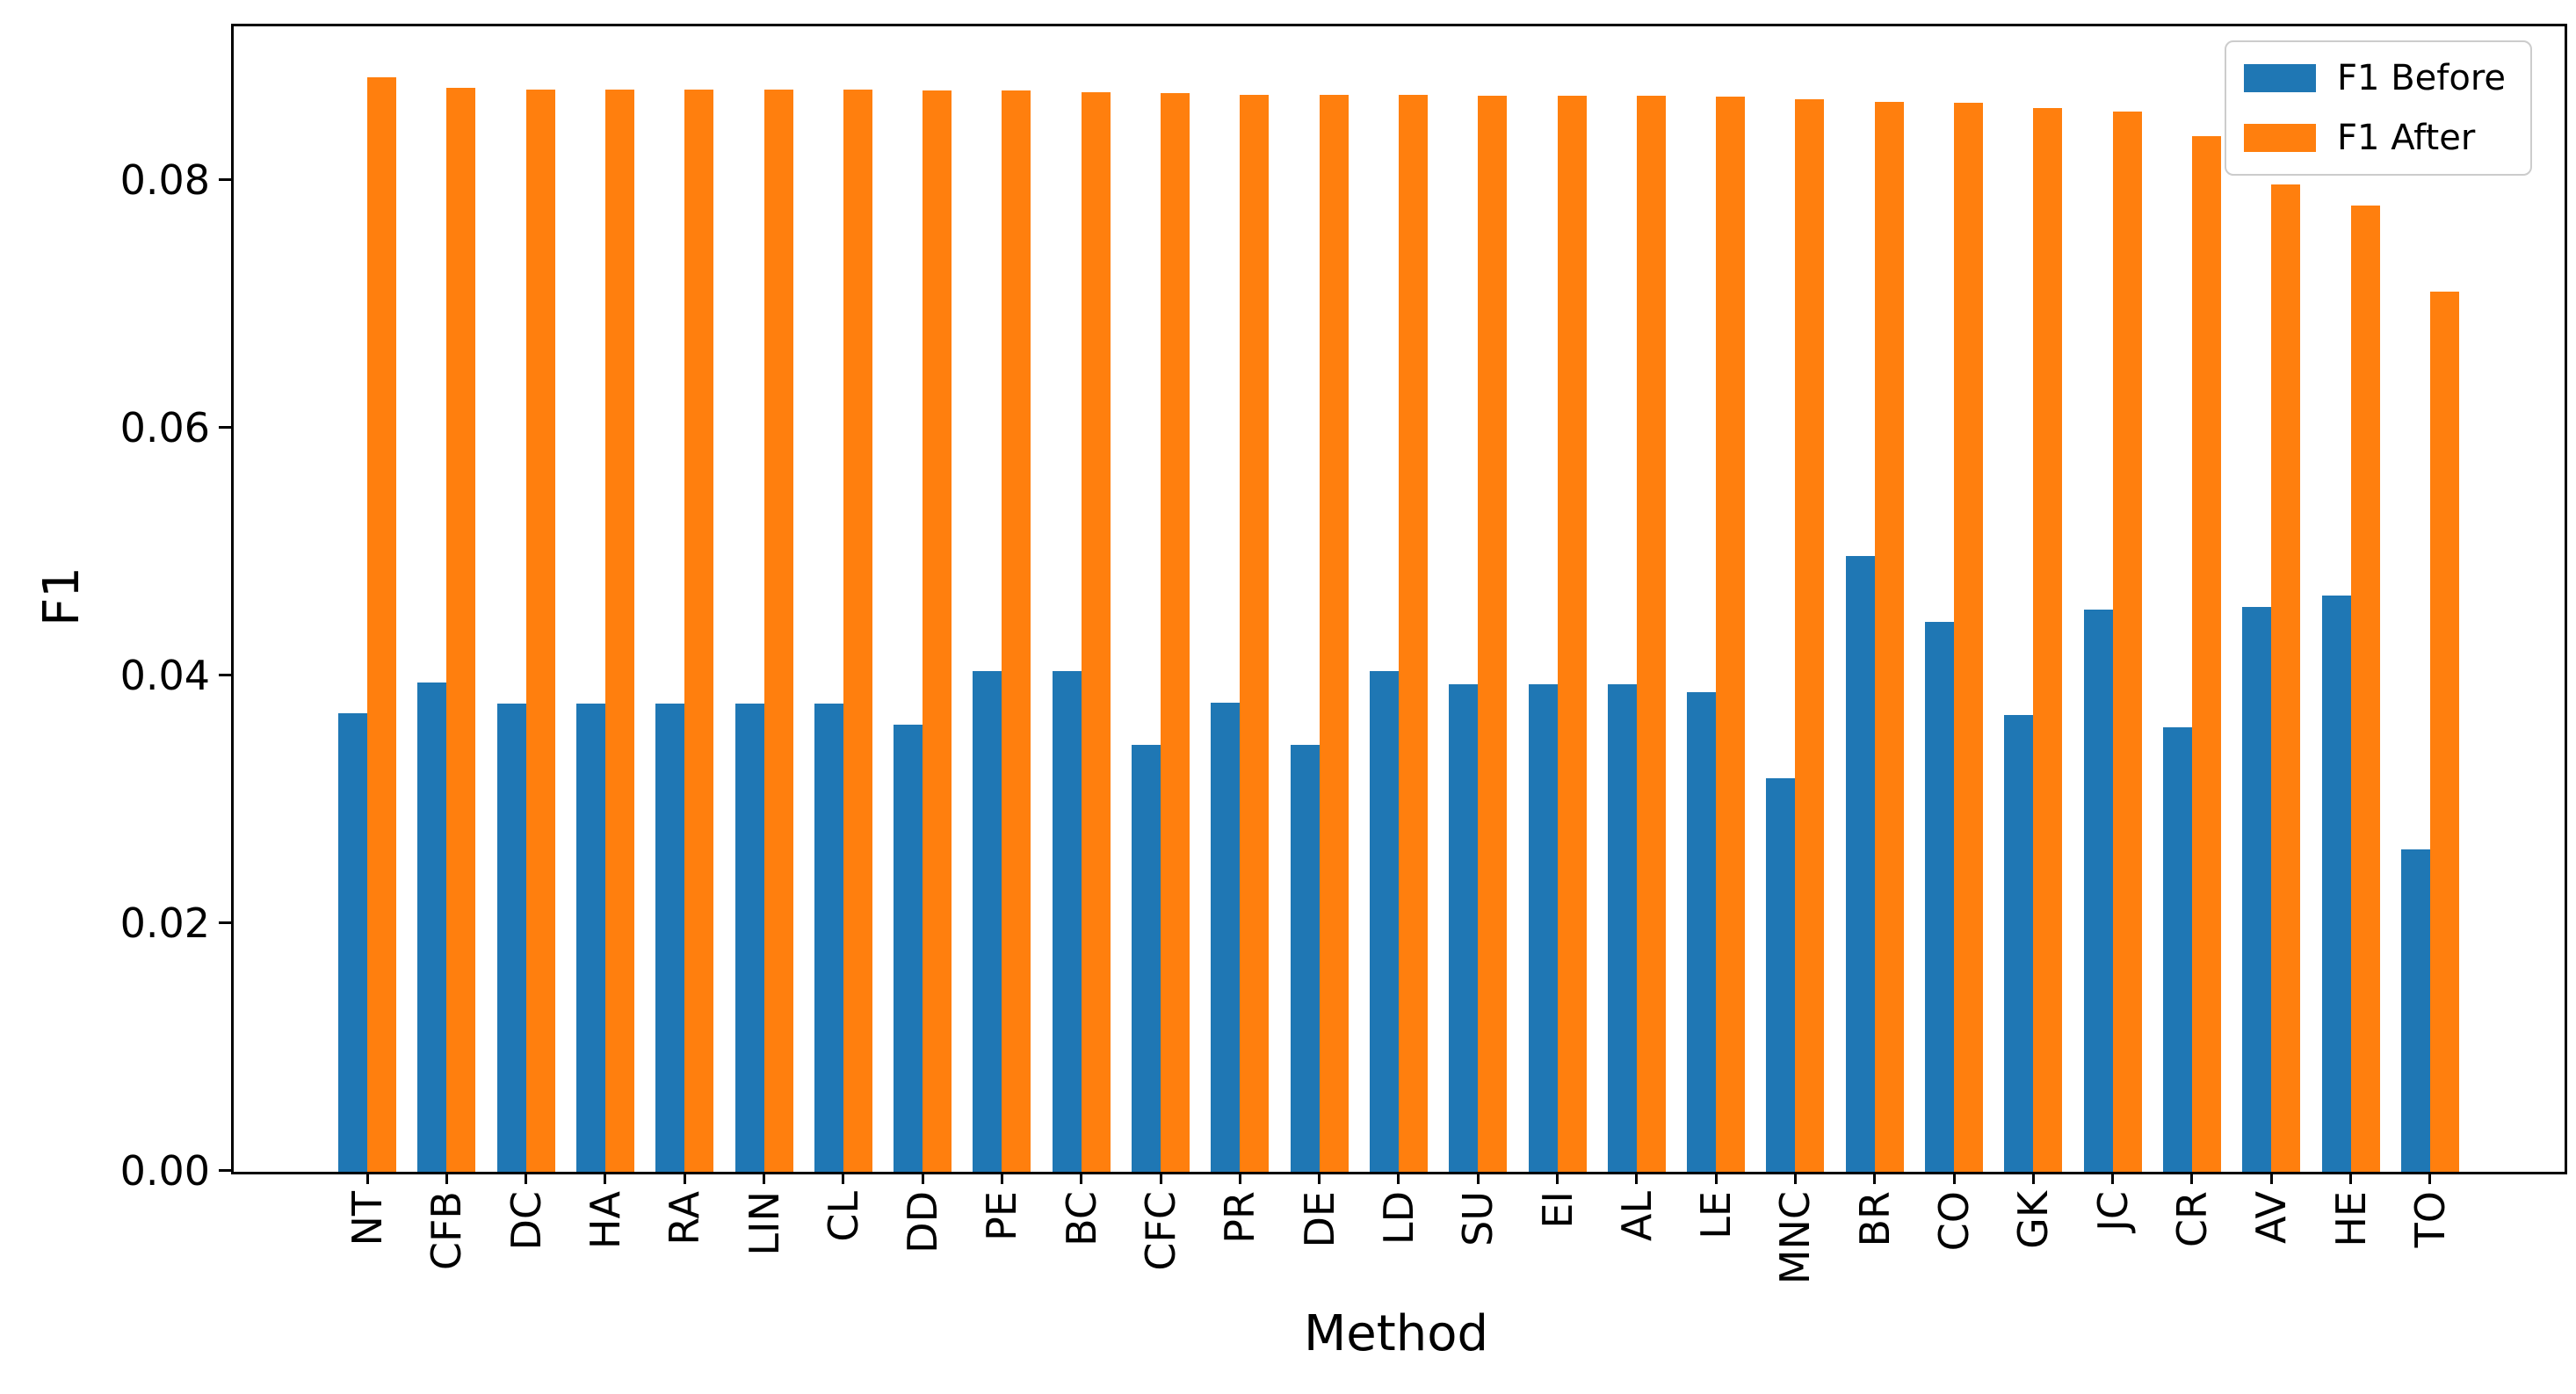 This screenshot has height=1394, width=2576. Describe the element at coordinates (460, 630) in the screenshot. I see `bar-f1-after-cfb` at that location.